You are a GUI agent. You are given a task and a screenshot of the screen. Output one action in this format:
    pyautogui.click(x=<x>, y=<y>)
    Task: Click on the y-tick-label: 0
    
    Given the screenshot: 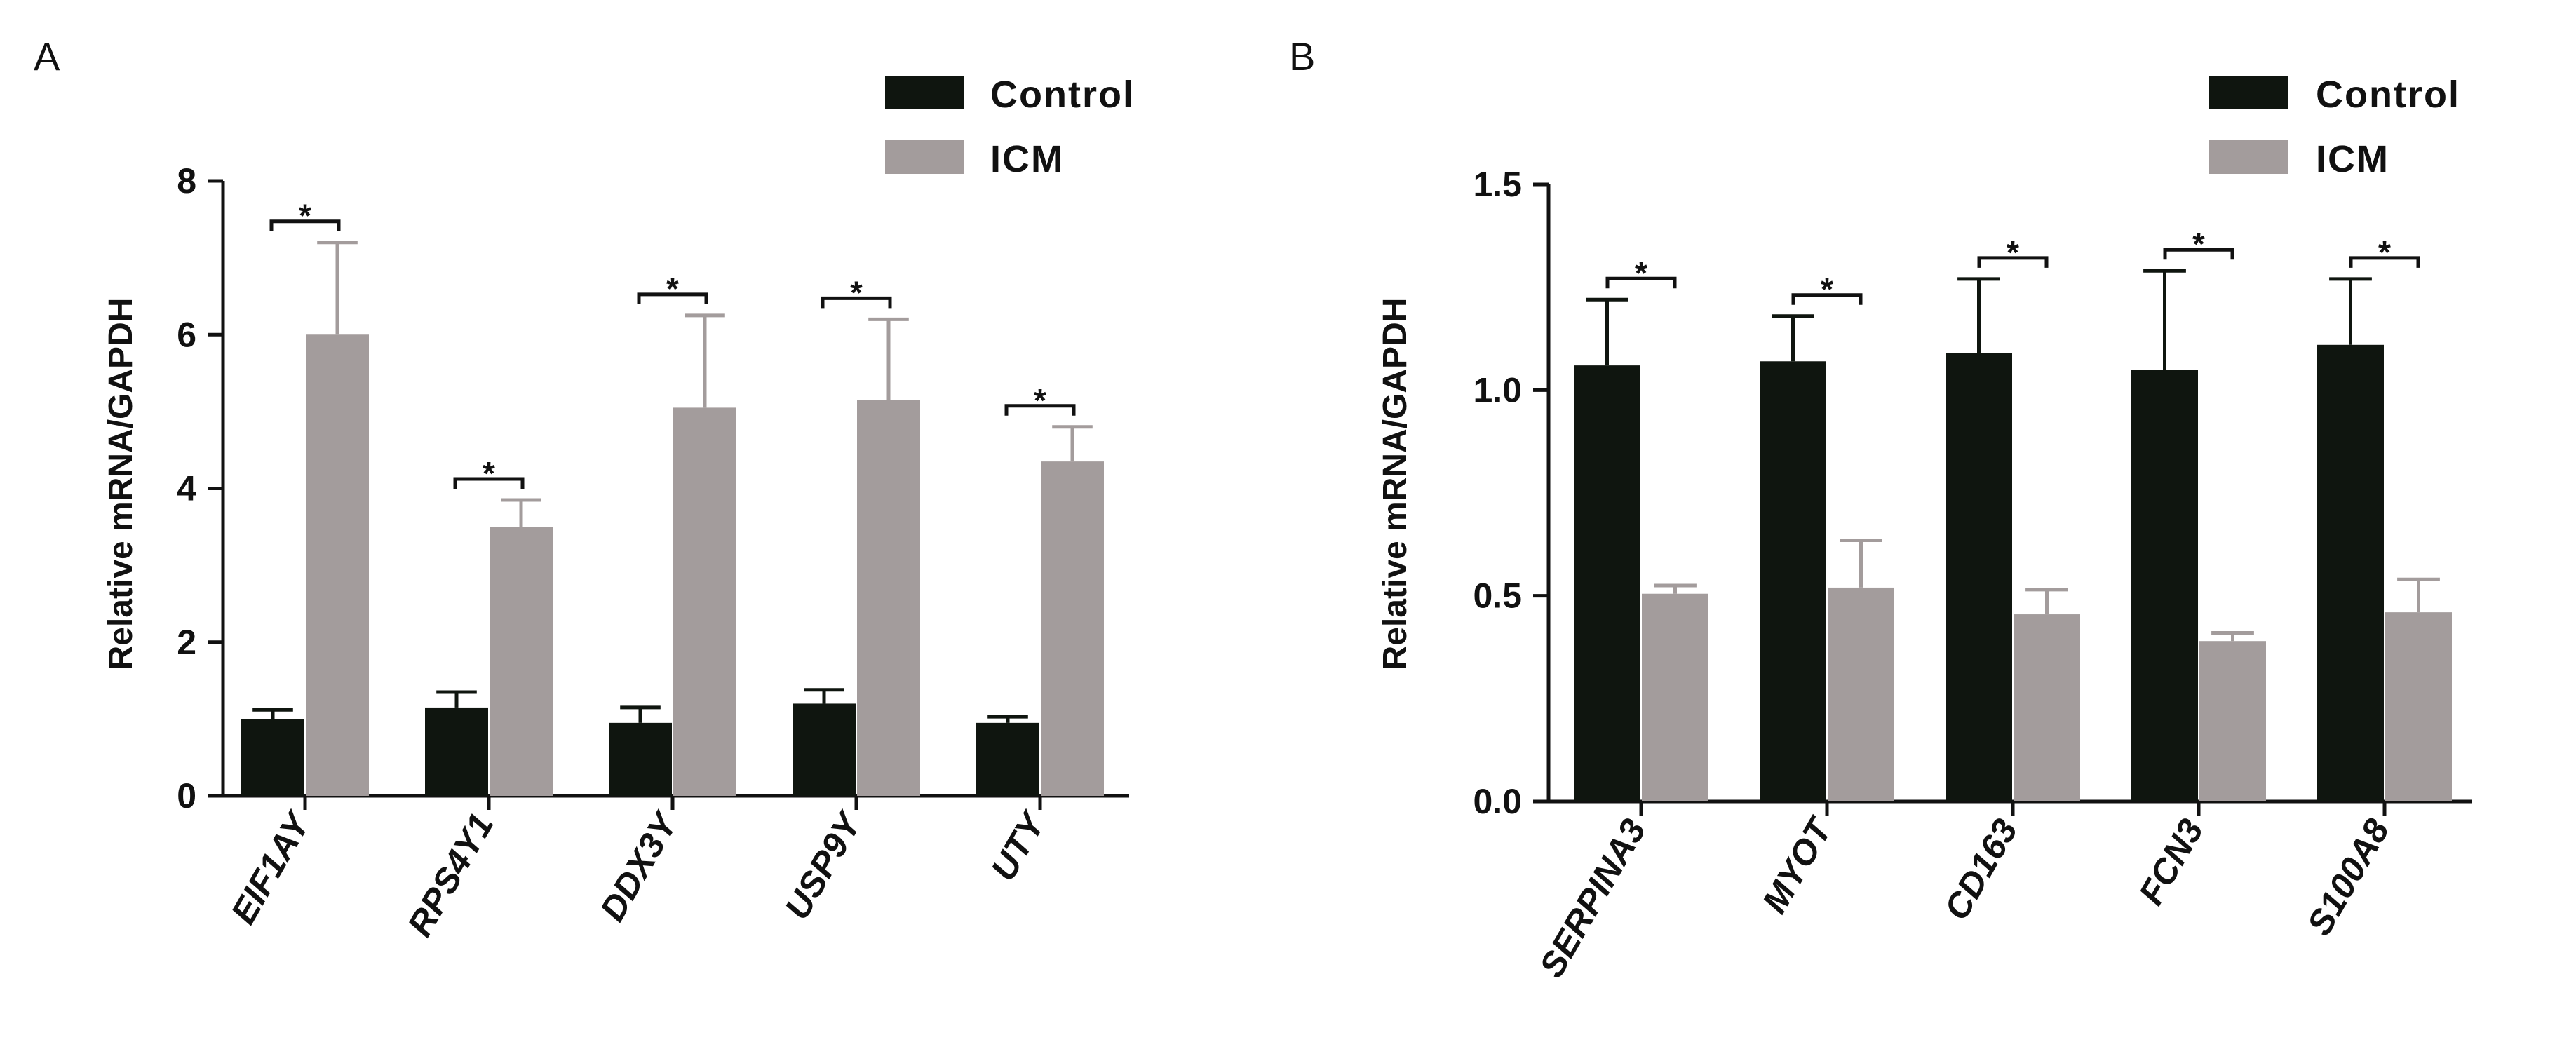 What is the action you would take?
    pyautogui.click(x=186, y=796)
    